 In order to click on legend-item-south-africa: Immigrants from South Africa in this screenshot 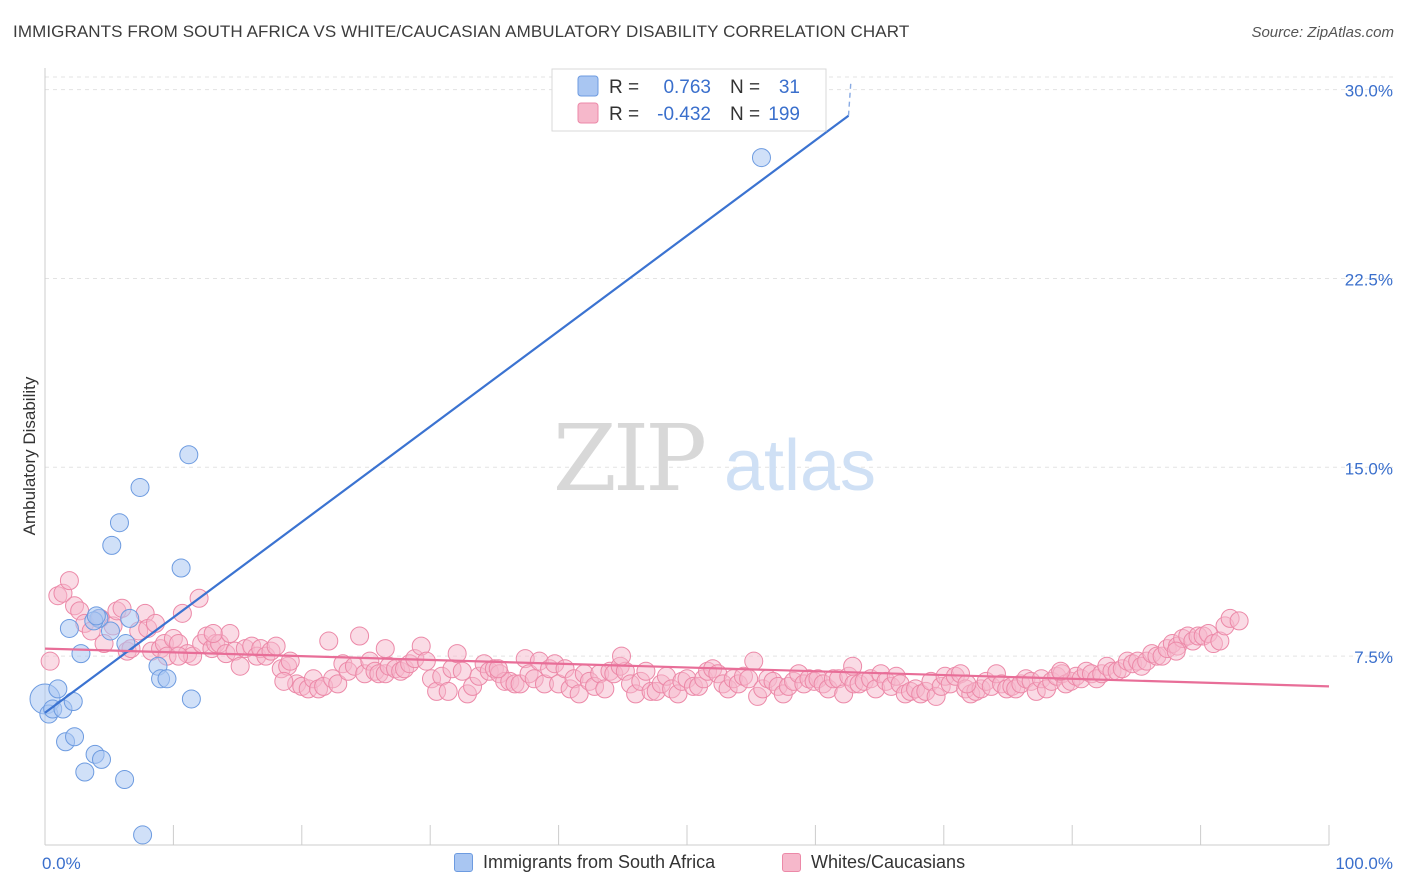, I will do `click(584, 862)`.